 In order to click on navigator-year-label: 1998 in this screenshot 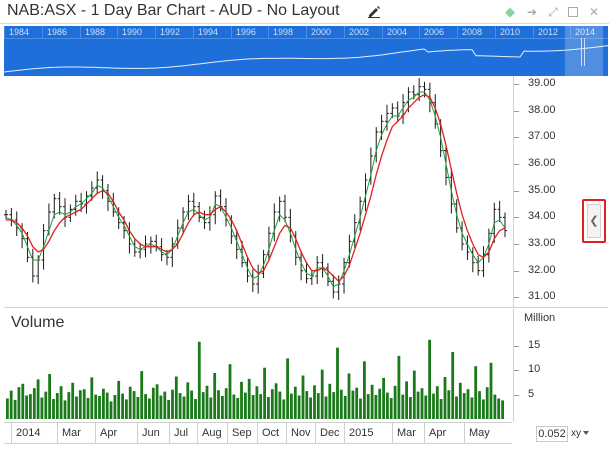, I will do `click(283, 32)`.